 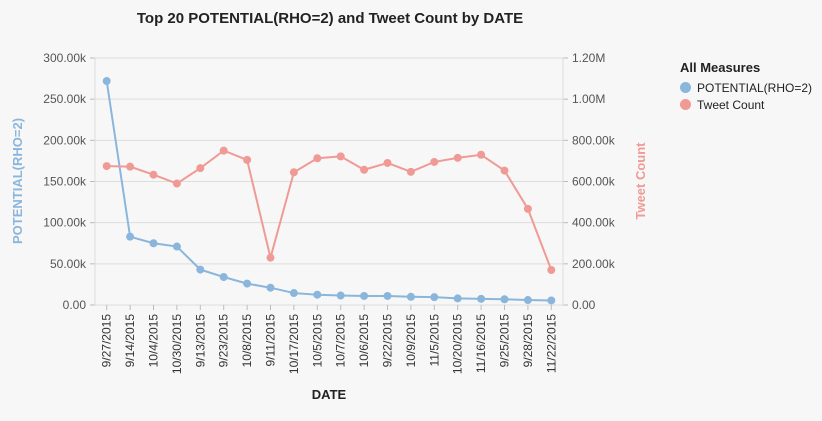 I want to click on x-tick-label: 11/22/2015, so click(x=551, y=343).